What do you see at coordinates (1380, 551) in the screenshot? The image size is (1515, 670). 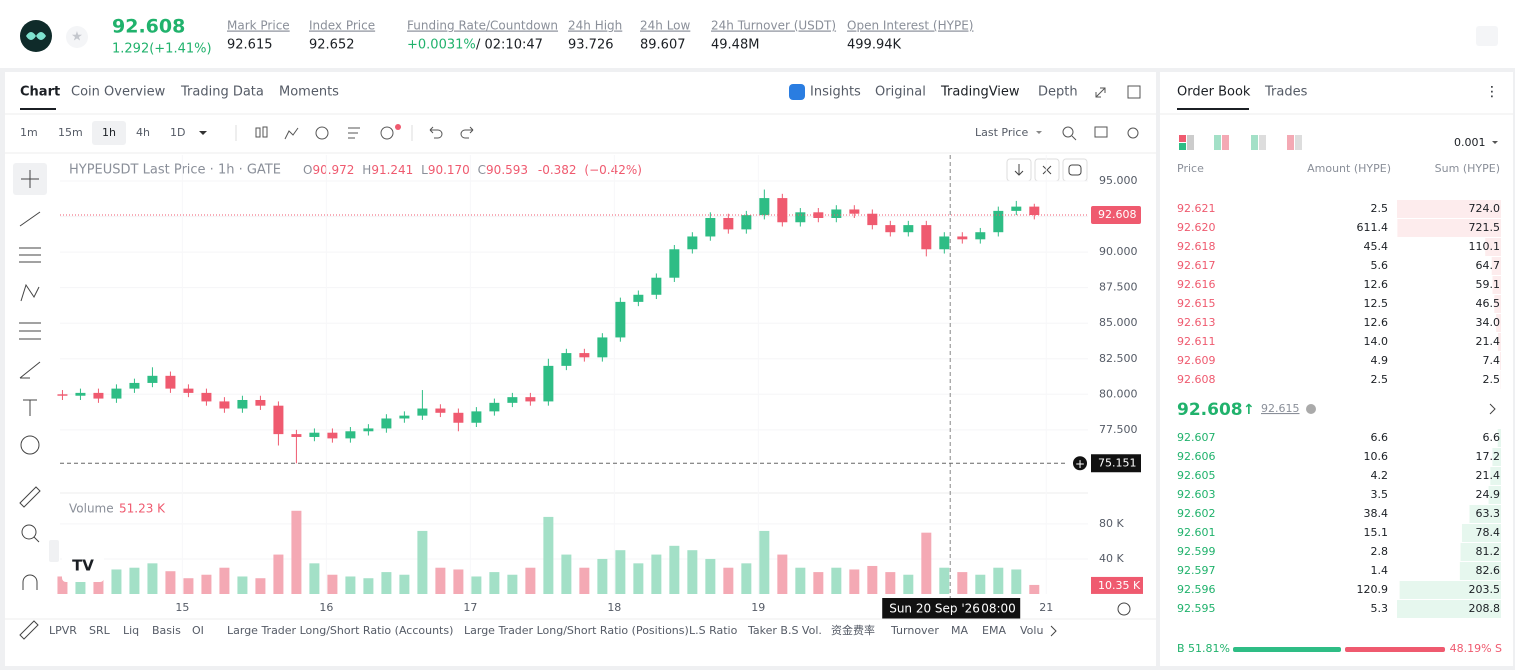 I see `ob-amount: 2.8` at bounding box center [1380, 551].